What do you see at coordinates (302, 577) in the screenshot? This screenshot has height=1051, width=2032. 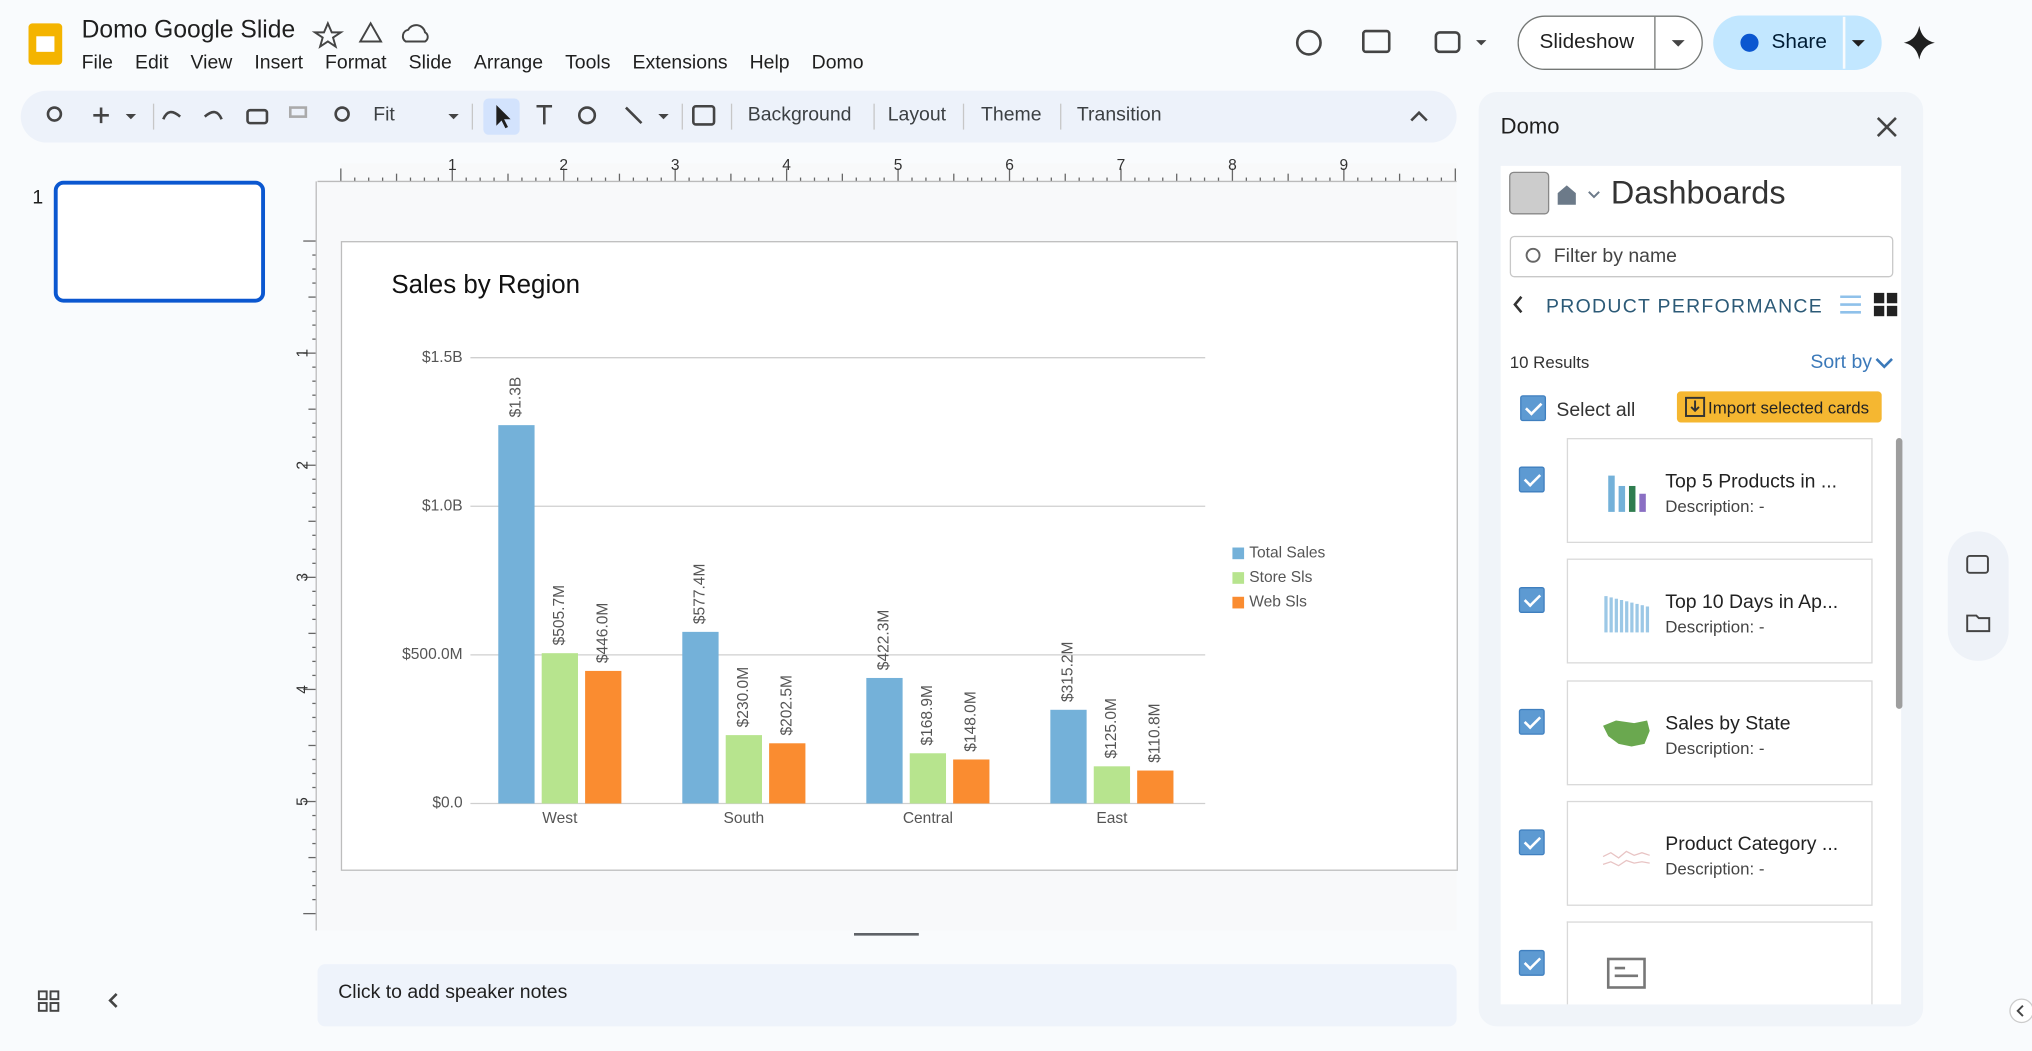 I see `ruler-label: 3` at bounding box center [302, 577].